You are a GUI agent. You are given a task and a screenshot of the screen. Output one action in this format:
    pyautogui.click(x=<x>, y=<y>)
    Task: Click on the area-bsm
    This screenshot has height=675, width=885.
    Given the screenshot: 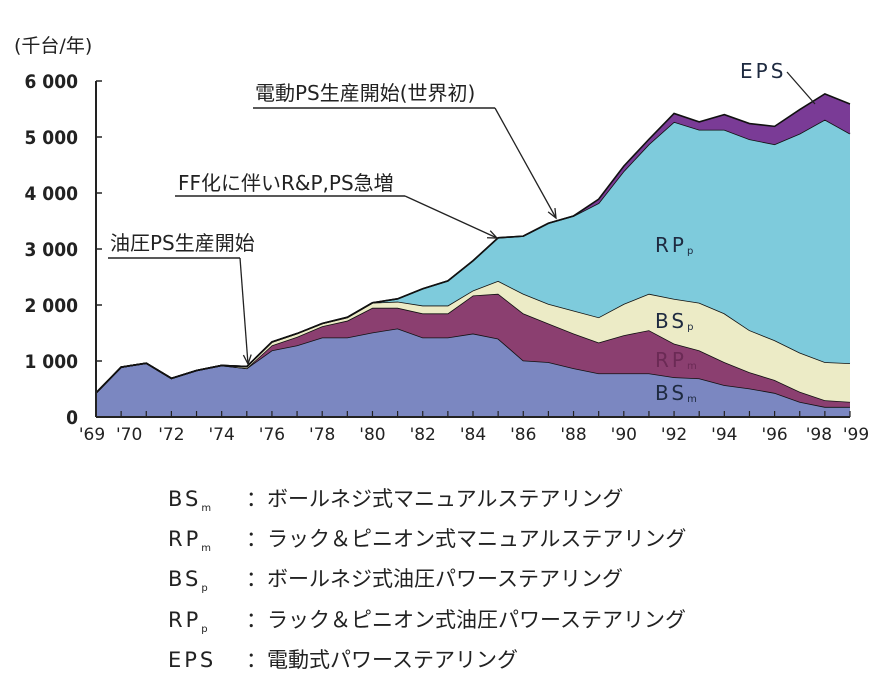 What is the action you would take?
    pyautogui.click(x=473, y=372)
    